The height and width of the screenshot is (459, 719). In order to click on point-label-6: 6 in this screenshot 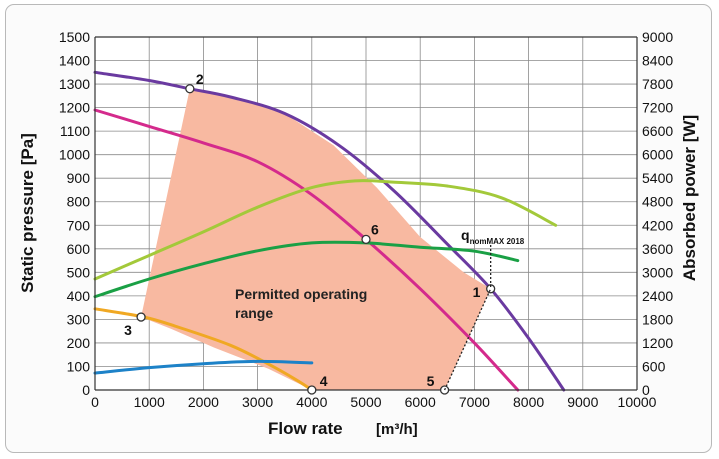, I will do `click(375, 229)`.